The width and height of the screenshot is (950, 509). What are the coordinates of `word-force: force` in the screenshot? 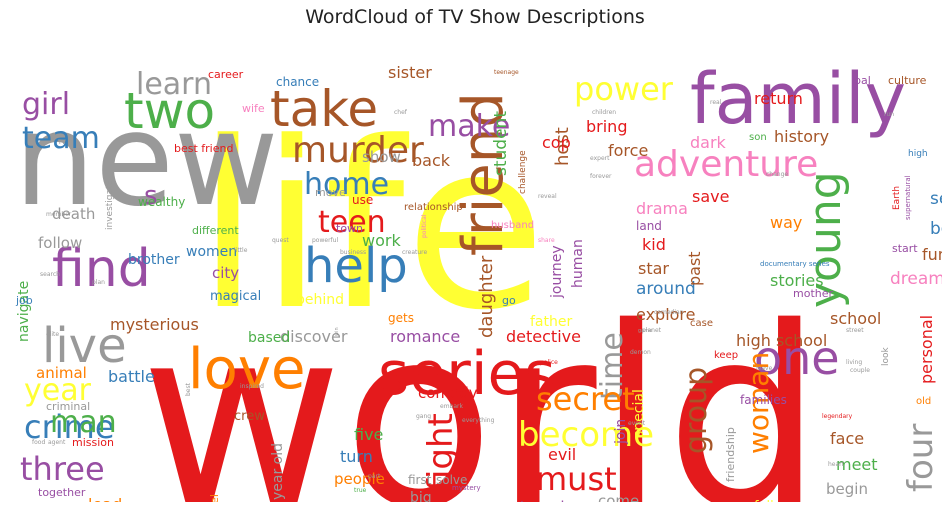 It's located at (628, 150).